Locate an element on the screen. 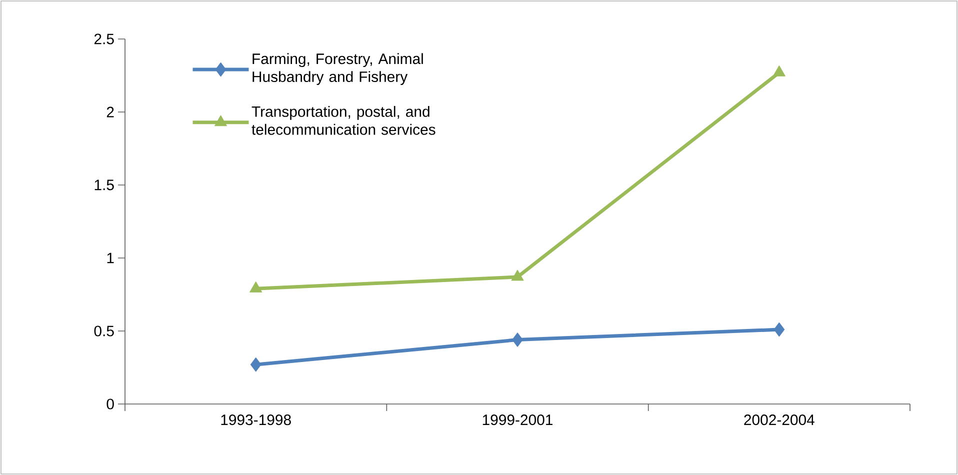  y-tick-label: 1 is located at coordinates (110, 258).